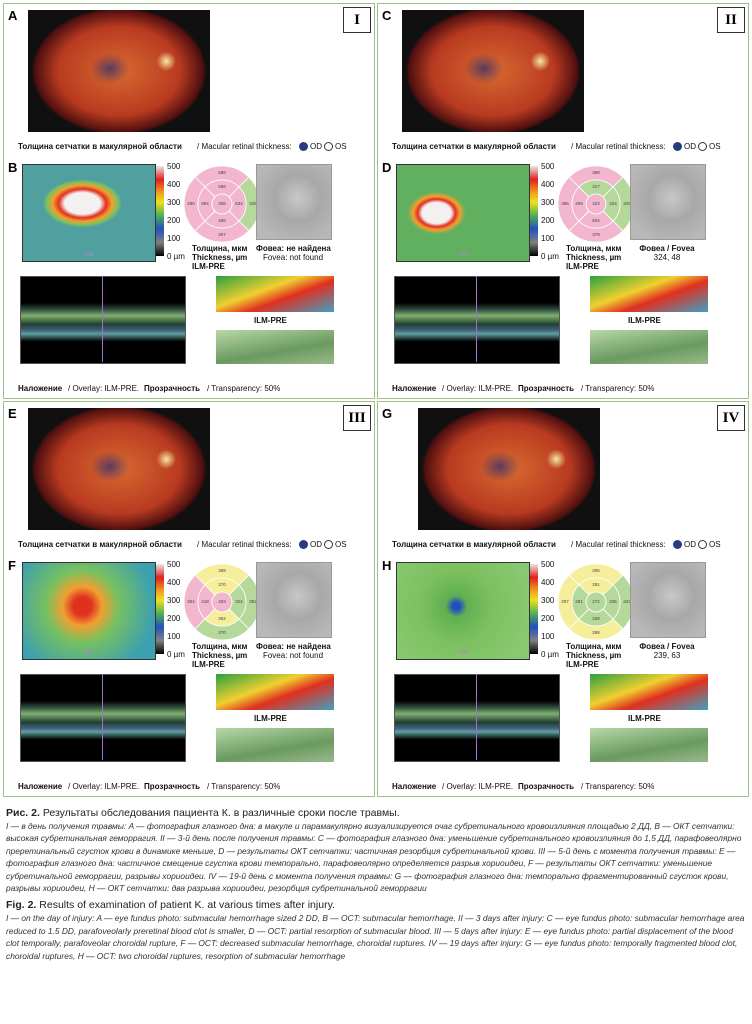  Describe the element at coordinates (222, 632) in the screenshot. I see `etdrs-value: 270` at that location.